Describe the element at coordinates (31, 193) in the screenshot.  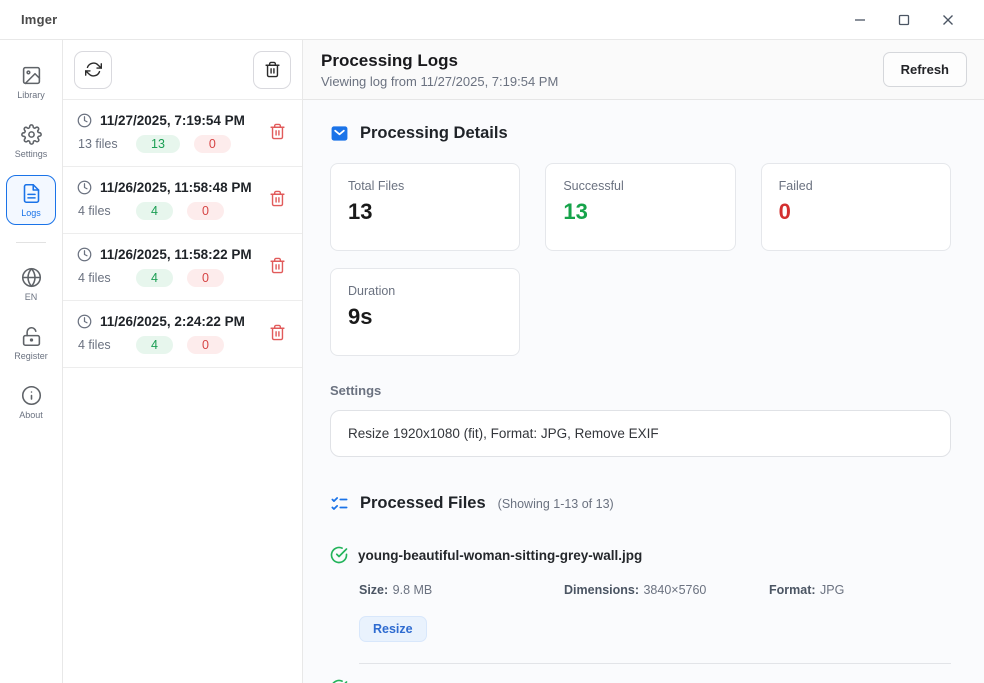
I see `file-text-icon` at that location.